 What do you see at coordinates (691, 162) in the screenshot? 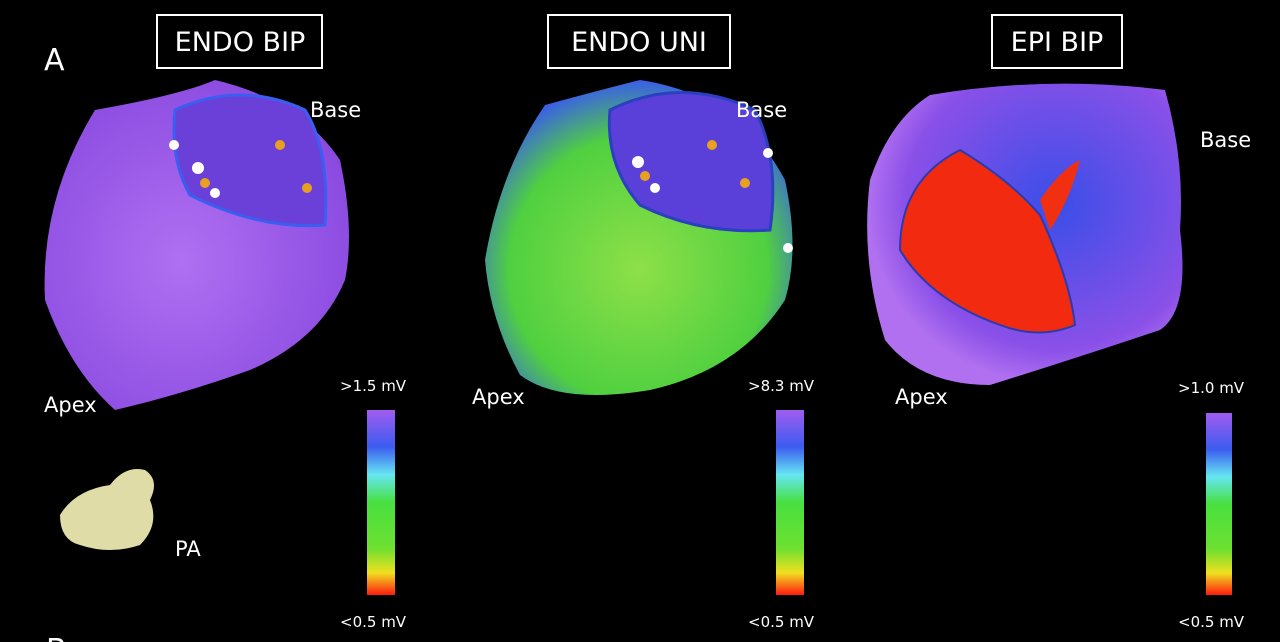
I see `valve-region` at bounding box center [691, 162].